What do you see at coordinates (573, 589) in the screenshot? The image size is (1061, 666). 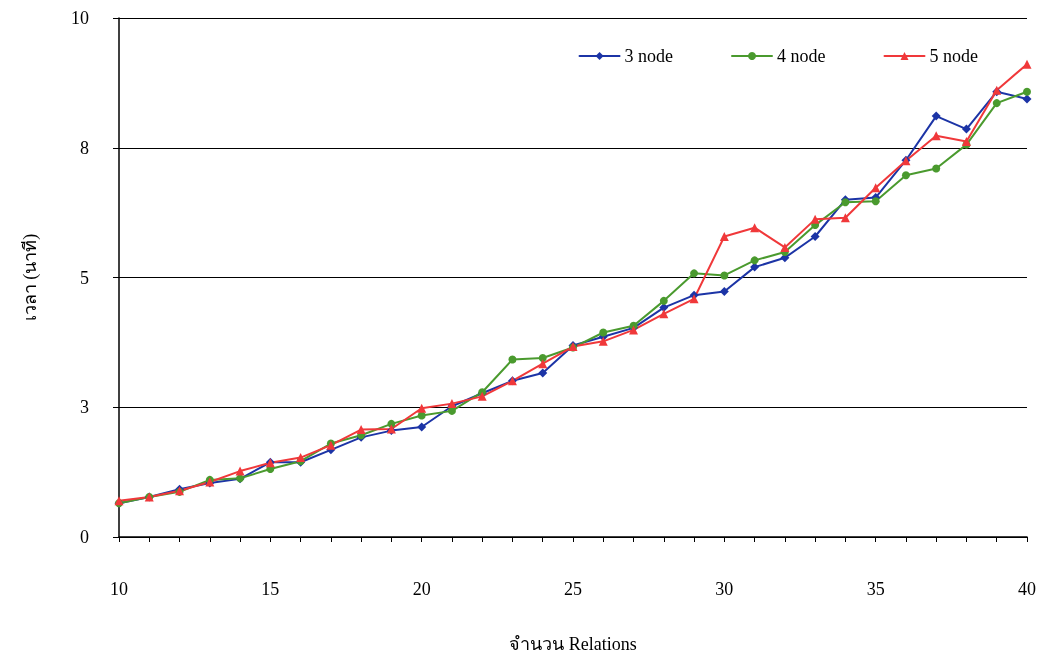 I see `x-tick-label: 25` at bounding box center [573, 589].